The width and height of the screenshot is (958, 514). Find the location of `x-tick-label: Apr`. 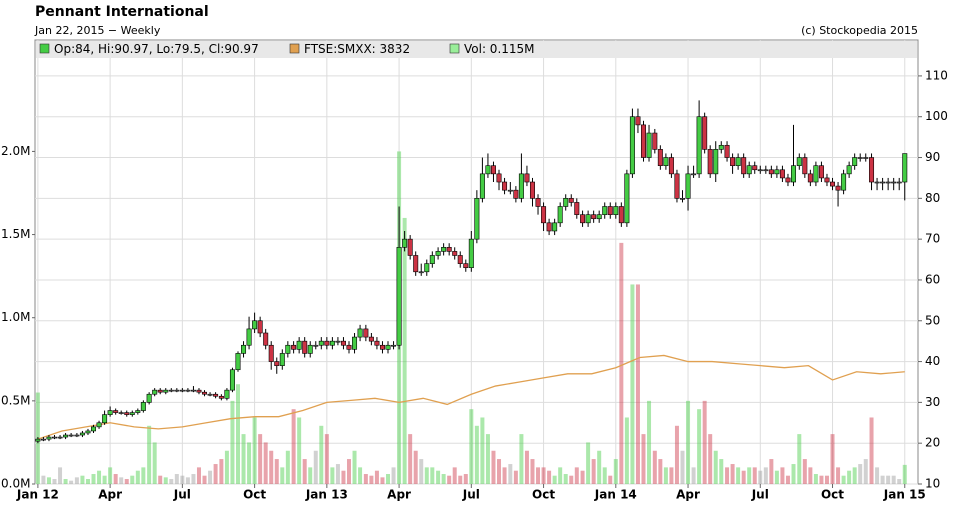

x-tick-label: Apr is located at coordinates (110, 495).